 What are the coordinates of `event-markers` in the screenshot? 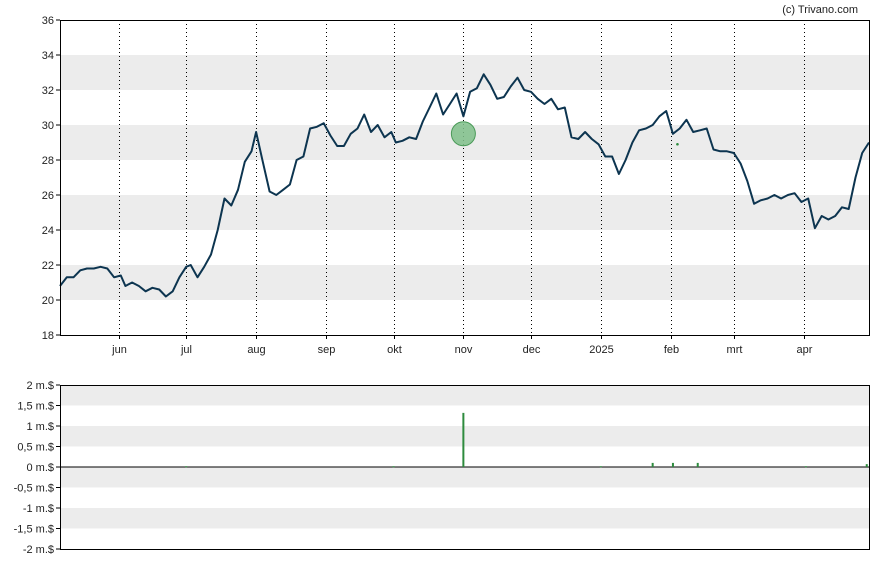 It's located at (564, 134).